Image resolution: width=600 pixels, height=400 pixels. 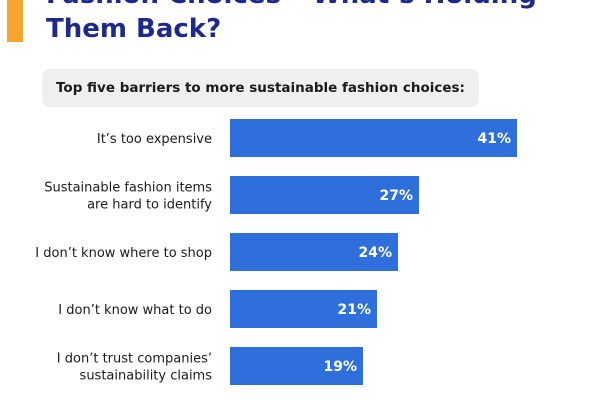 I want to click on category-label: I don’t know where to shop, so click(x=123, y=253).